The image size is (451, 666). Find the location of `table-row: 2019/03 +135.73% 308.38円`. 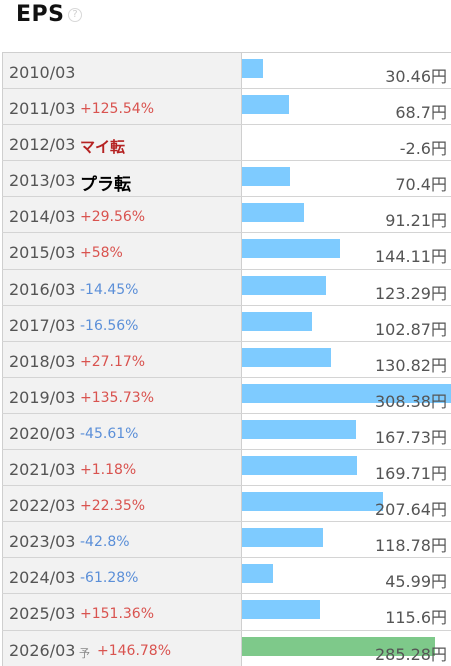

table-row: 2019/03 +135.73% 308.38円 is located at coordinates (226, 395).